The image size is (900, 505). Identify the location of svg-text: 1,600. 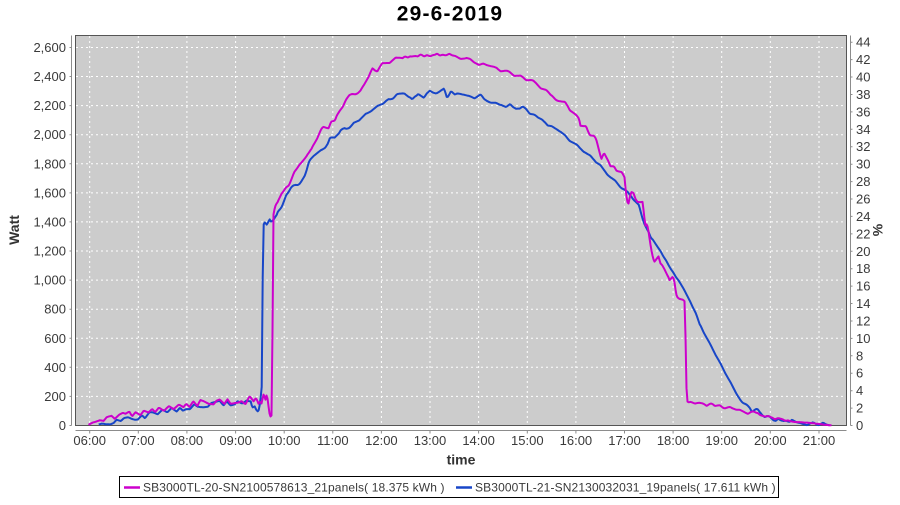
(49, 192).